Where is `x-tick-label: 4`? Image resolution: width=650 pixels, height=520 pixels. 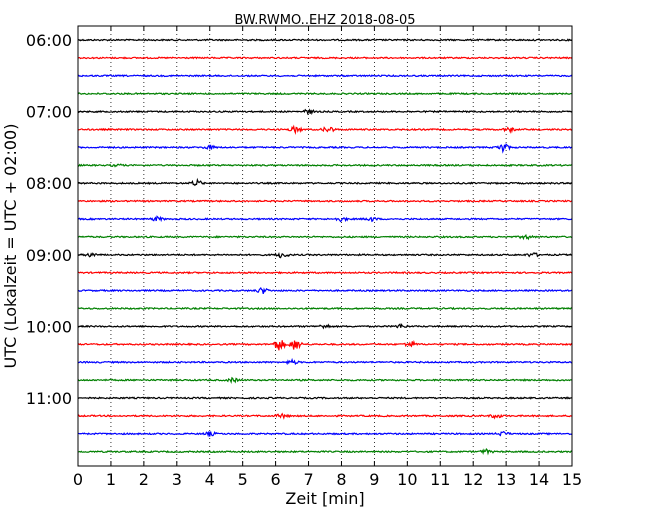
x-tick-label: 4 is located at coordinates (210, 479).